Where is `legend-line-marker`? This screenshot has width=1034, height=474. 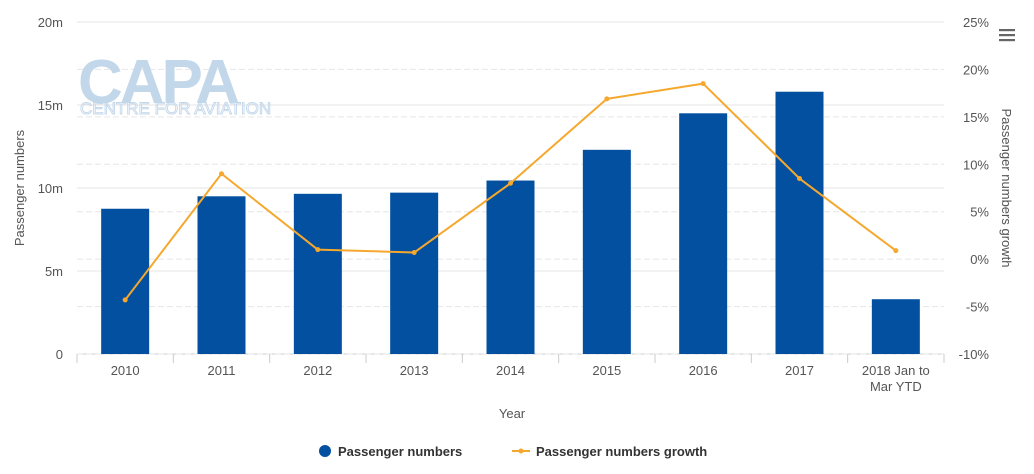
legend-line-marker is located at coordinates (521, 451).